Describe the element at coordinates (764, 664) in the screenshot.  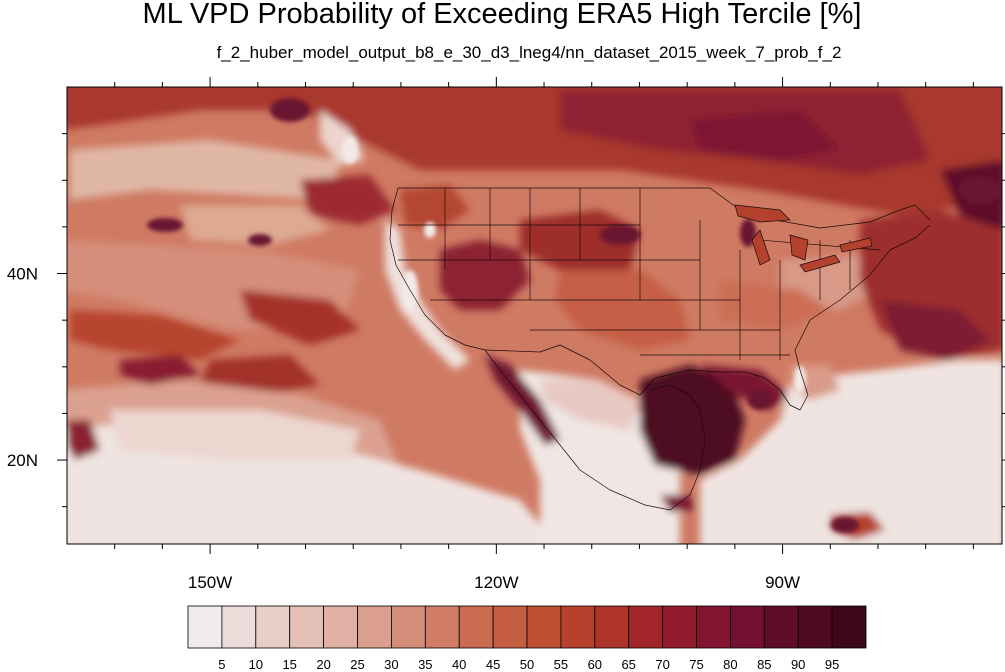
I see `colorbar-label: 85` at that location.